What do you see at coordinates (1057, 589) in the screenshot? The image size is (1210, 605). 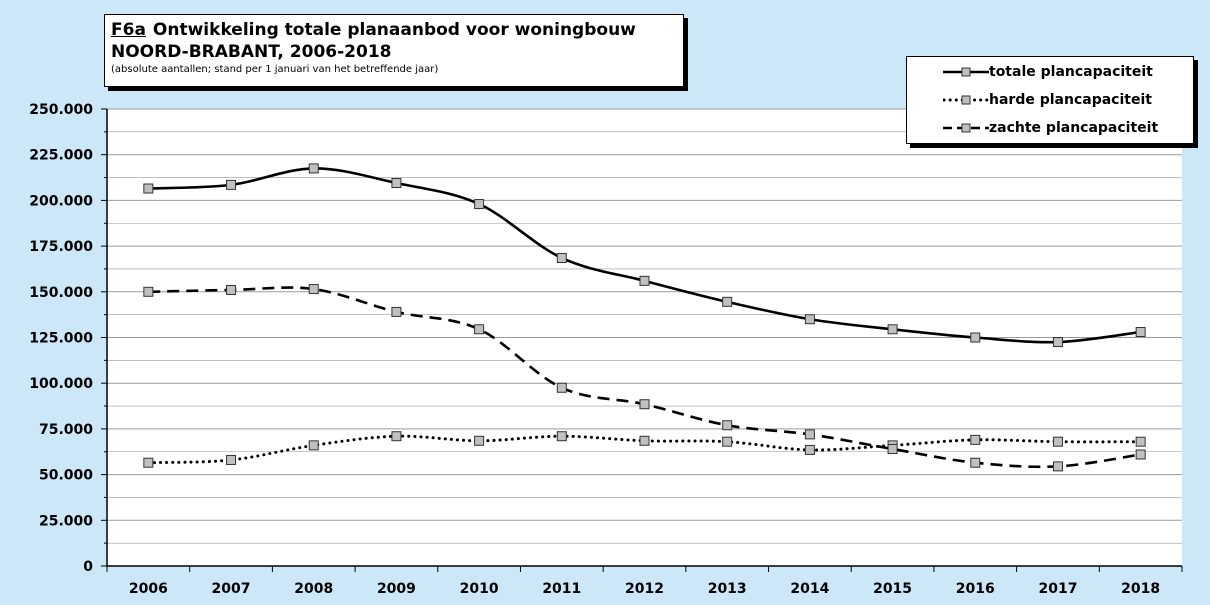 I see `x-tick-label: 2017` at bounding box center [1057, 589].